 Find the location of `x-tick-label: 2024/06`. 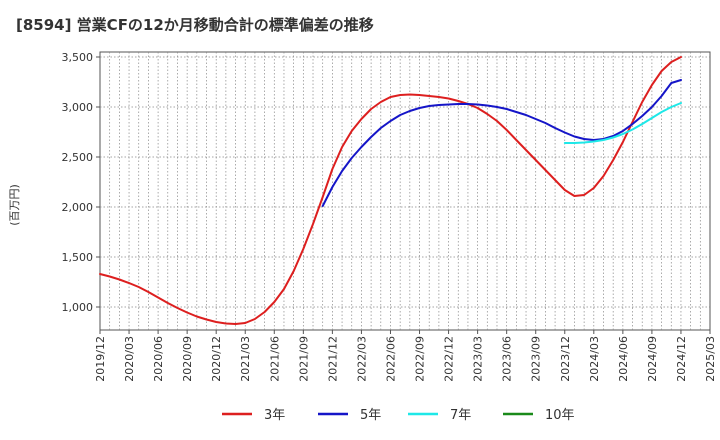

x-tick-label: 2024/06 is located at coordinates (623, 359).